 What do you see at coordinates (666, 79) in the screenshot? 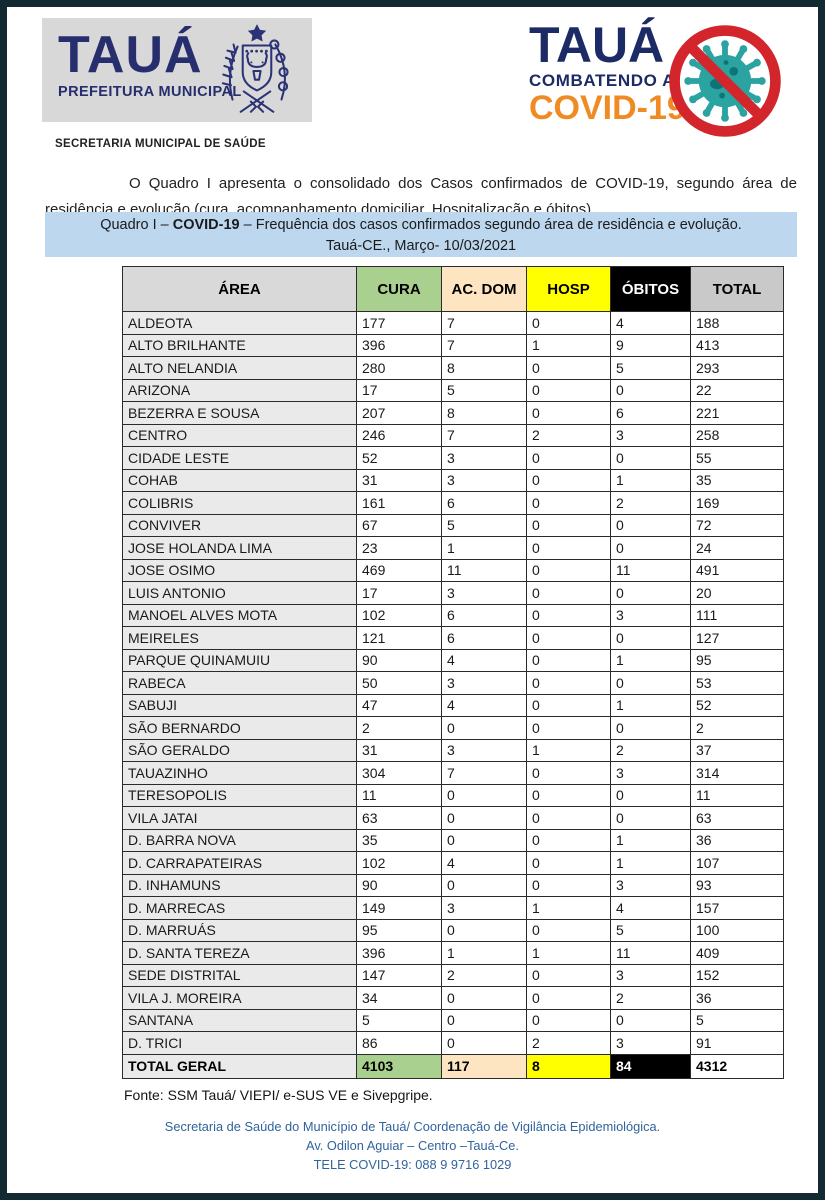
I see `campaign-logo: TAUÁ COMBATENDO A COVID-19` at bounding box center [666, 79].